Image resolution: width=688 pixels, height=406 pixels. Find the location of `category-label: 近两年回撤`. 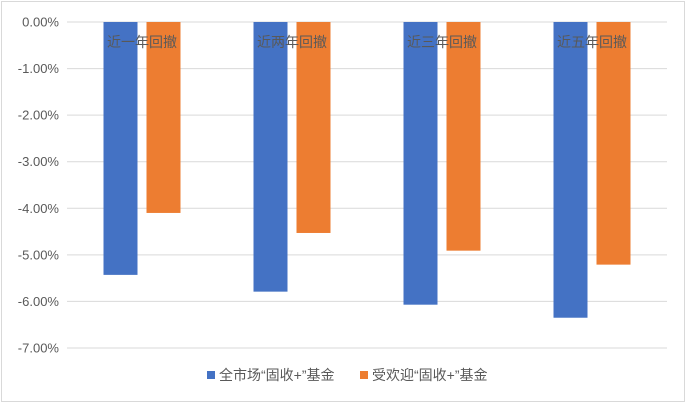

category-label: 近两年回撤 is located at coordinates (292, 42).